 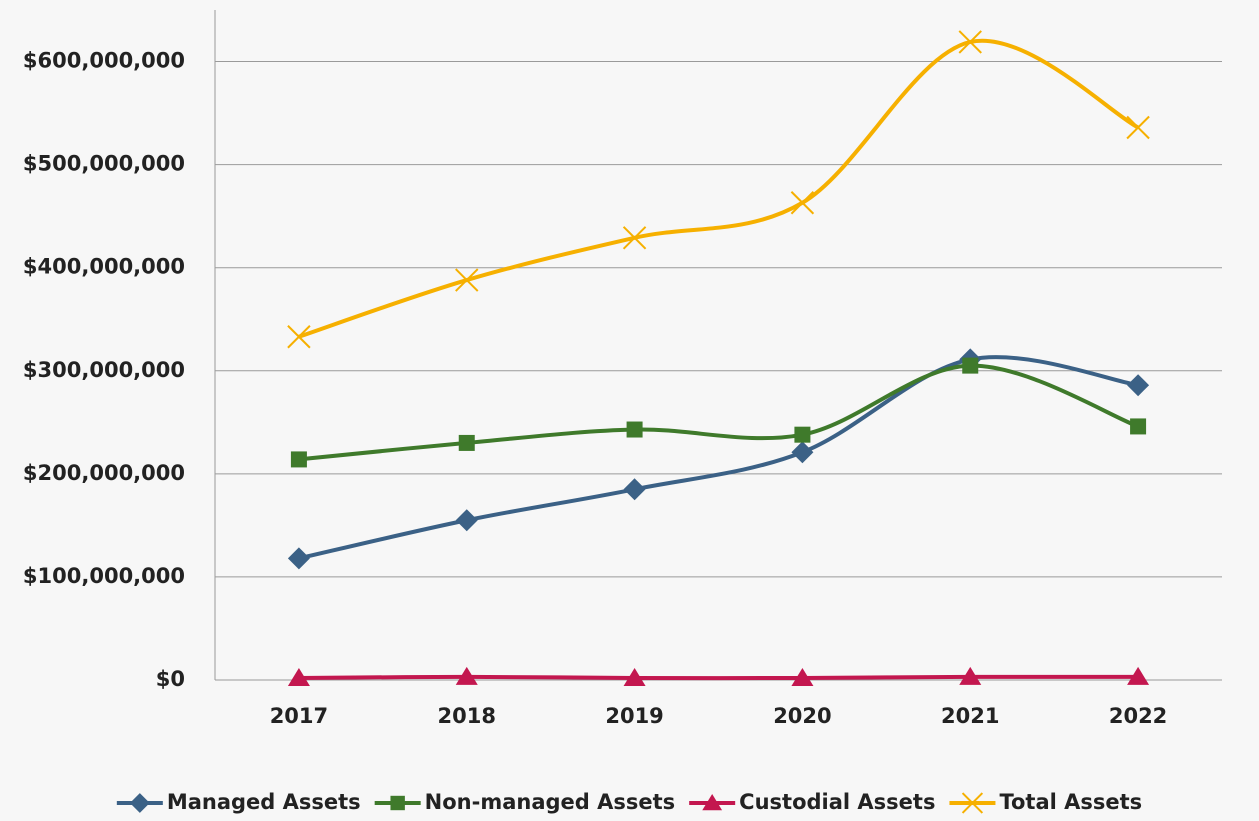 I want to click on y-tick-label: $200,000,000, so click(x=104, y=473).